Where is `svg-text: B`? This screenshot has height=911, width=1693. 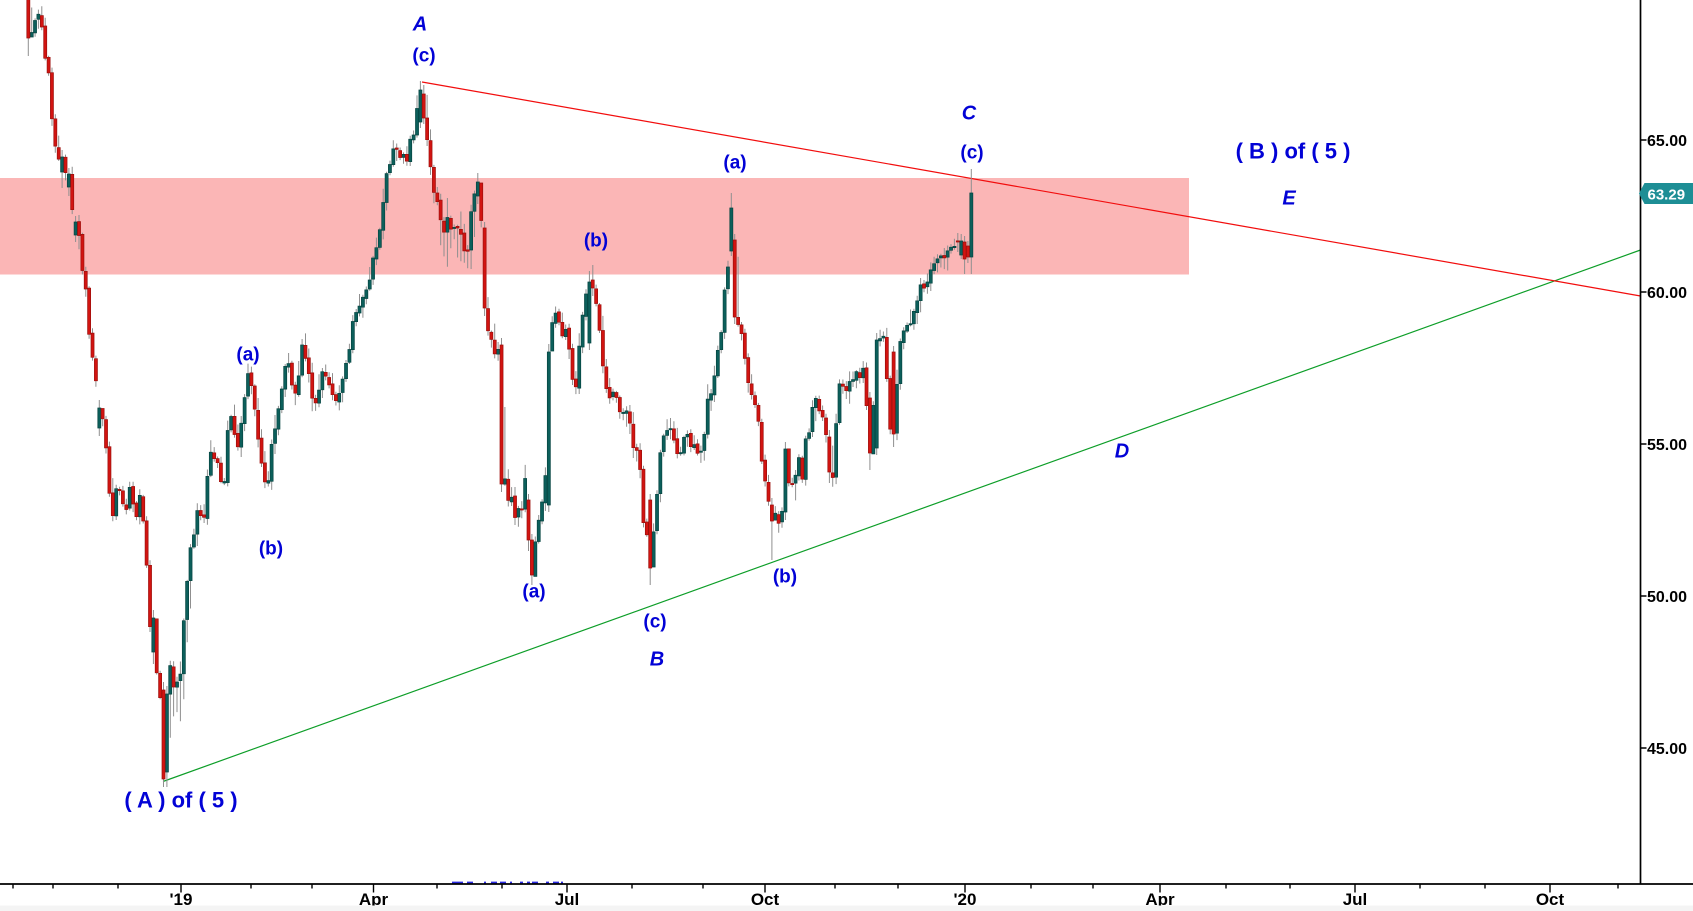 svg-text: B is located at coordinates (657, 660).